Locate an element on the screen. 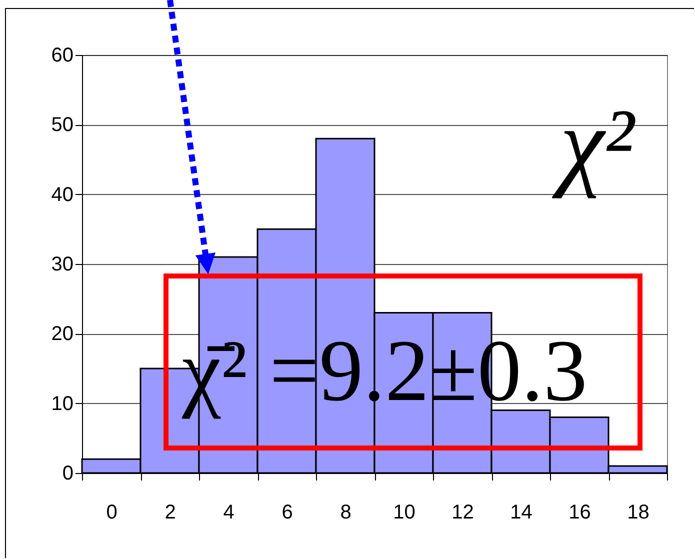 The image size is (695, 559). x-tick-label: 10 is located at coordinates (404, 513).